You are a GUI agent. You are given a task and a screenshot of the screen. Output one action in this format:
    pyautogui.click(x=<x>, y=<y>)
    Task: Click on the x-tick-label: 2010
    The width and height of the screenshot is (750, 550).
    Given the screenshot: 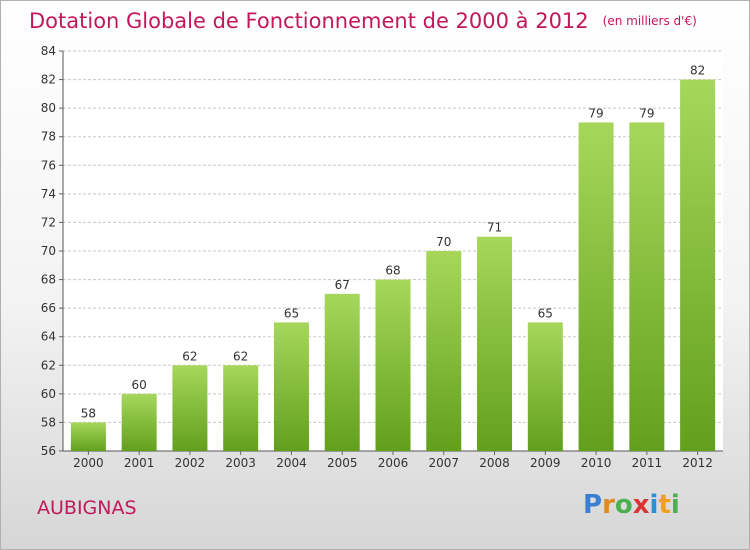 What is the action you would take?
    pyautogui.click(x=596, y=463)
    